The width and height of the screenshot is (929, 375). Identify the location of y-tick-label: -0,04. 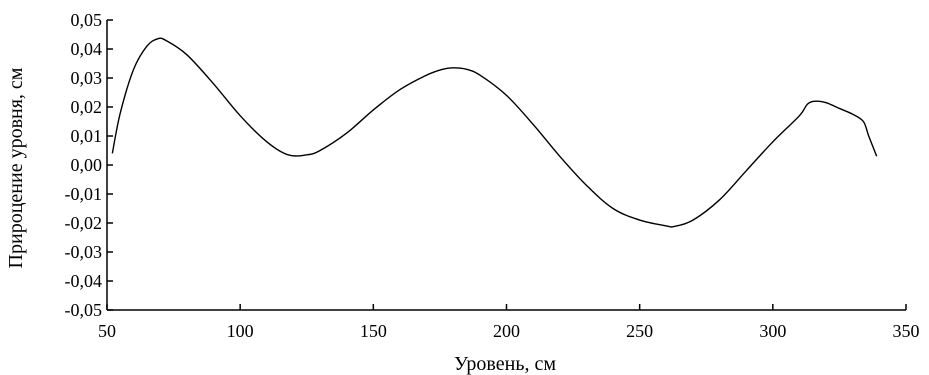
(84, 281).